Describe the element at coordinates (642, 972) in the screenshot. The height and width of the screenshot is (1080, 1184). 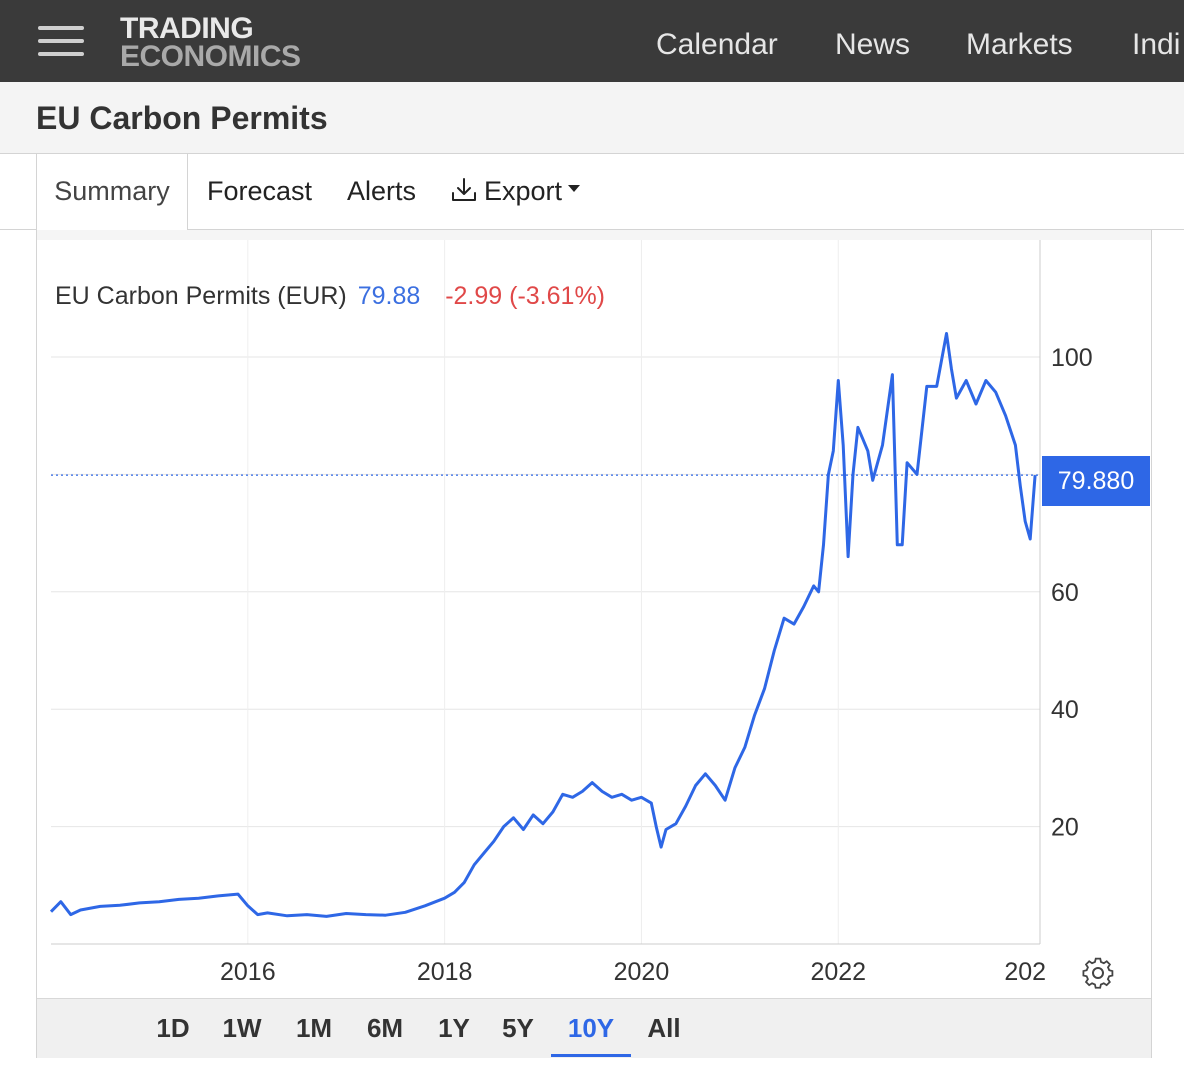
I see `x-tick-label: 2020` at that location.